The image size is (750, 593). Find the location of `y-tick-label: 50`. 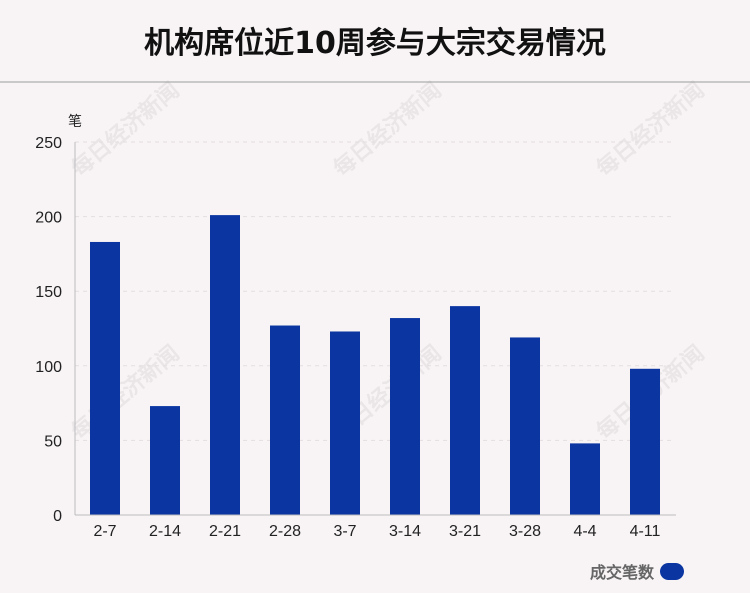

y-tick-label: 50 is located at coordinates (53, 441).